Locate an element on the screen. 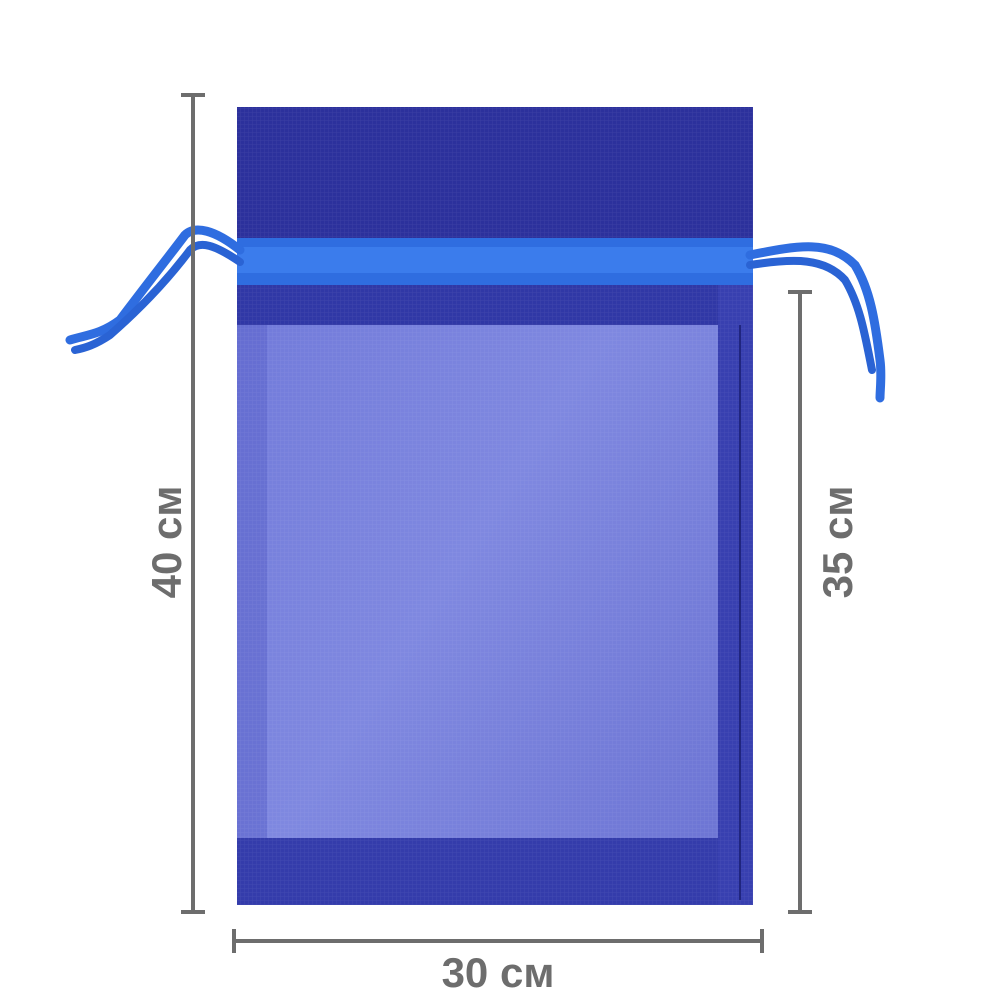  total-height-label: 40 см is located at coordinates (166, 542).